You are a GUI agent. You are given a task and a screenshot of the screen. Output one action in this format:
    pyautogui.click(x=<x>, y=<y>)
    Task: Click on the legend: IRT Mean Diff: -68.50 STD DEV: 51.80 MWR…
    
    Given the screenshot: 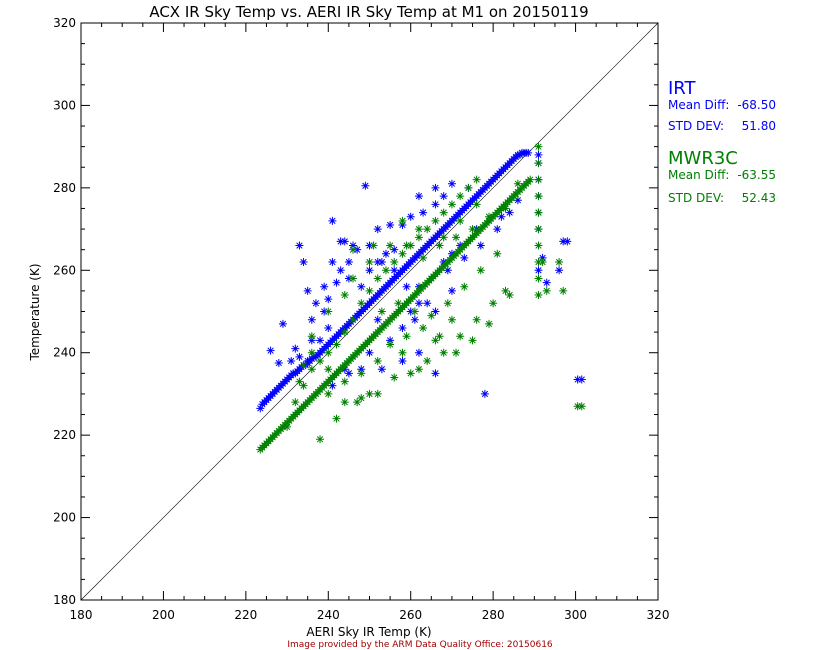 What is the action you would take?
    pyautogui.click(x=722, y=141)
    